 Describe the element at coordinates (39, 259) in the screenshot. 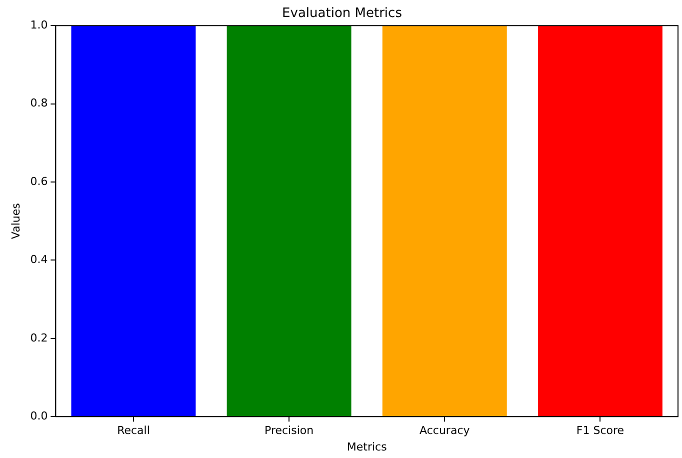

I see `y-tick-label: 0.4` at that location.